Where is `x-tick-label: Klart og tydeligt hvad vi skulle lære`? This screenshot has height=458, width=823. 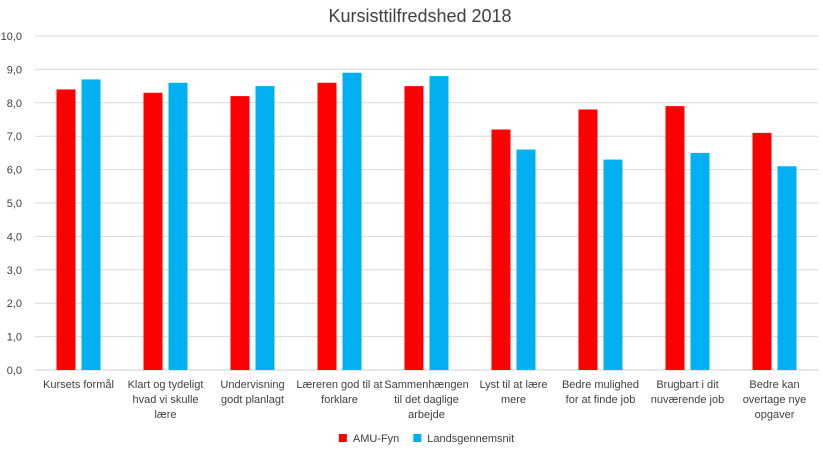 x-tick-label: Klart og tydeligt hvad vi skulle lære is located at coordinates (166, 400).